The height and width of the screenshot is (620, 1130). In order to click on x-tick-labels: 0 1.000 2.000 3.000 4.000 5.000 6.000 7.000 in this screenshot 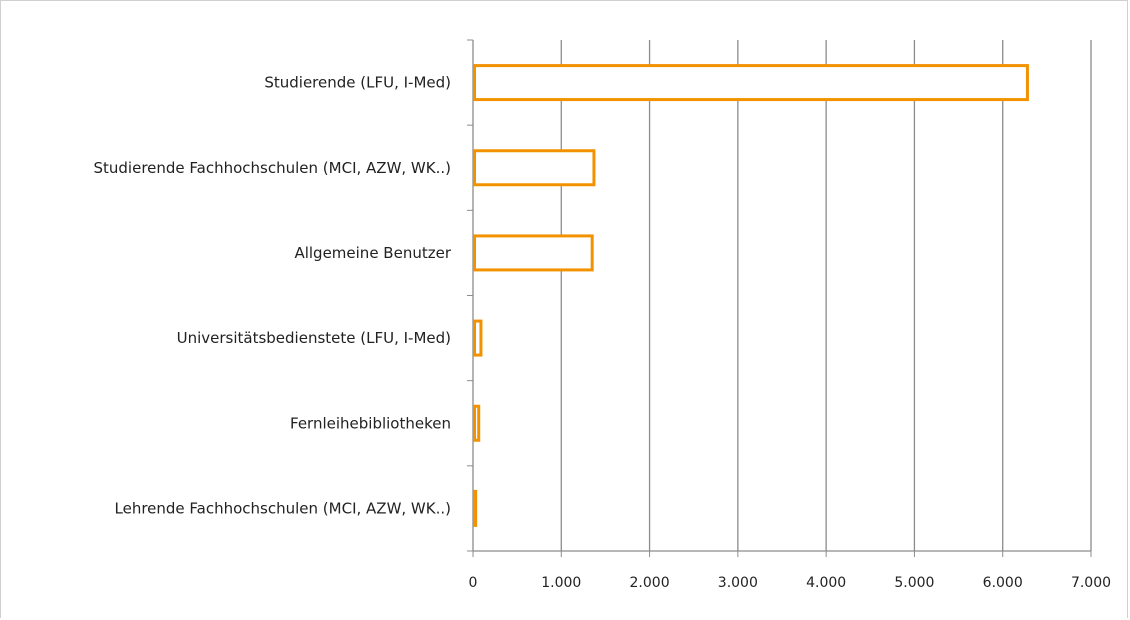, I will do `click(790, 583)`.